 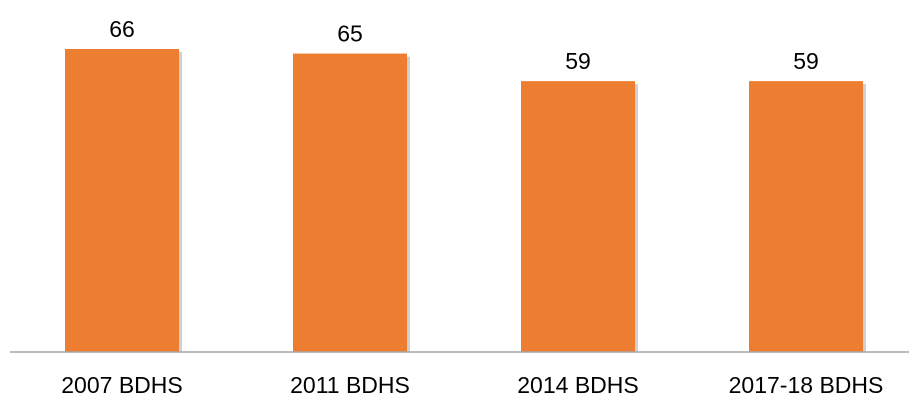 What do you see at coordinates (806, 385) in the screenshot?
I see `x-tick-label: 2017-18 BDHS` at bounding box center [806, 385].